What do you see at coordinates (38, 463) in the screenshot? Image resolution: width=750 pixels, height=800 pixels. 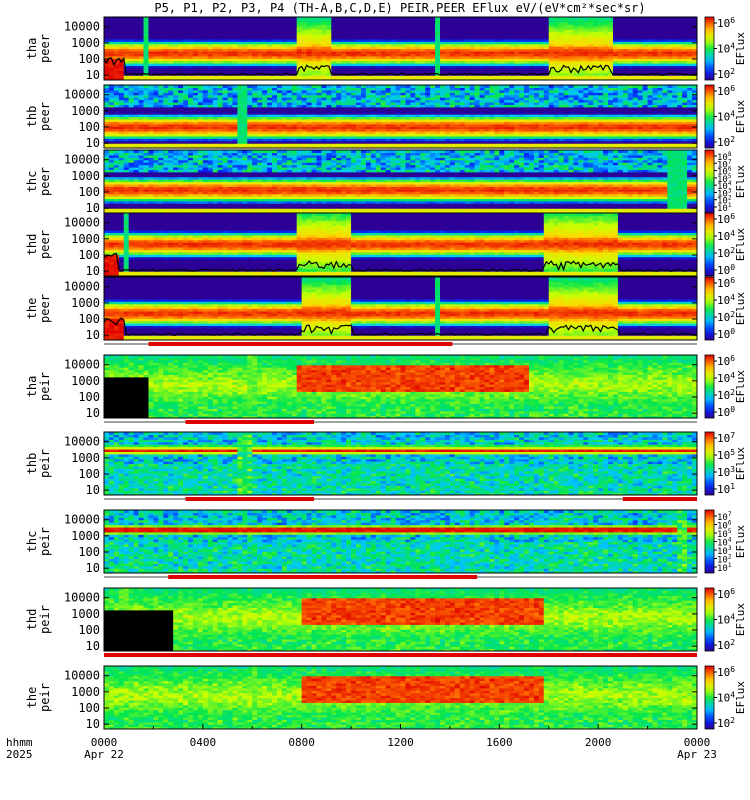 I see `y-axis-label: thbpeir` at bounding box center [38, 463].